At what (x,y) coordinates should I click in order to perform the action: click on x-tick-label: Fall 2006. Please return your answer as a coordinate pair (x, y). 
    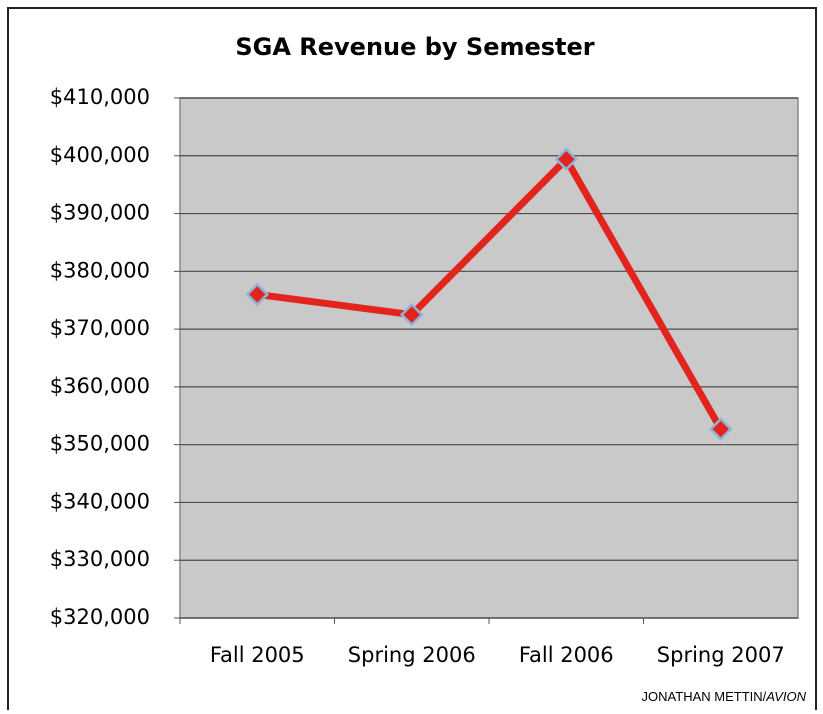
    Looking at the image, I should click on (566, 655).